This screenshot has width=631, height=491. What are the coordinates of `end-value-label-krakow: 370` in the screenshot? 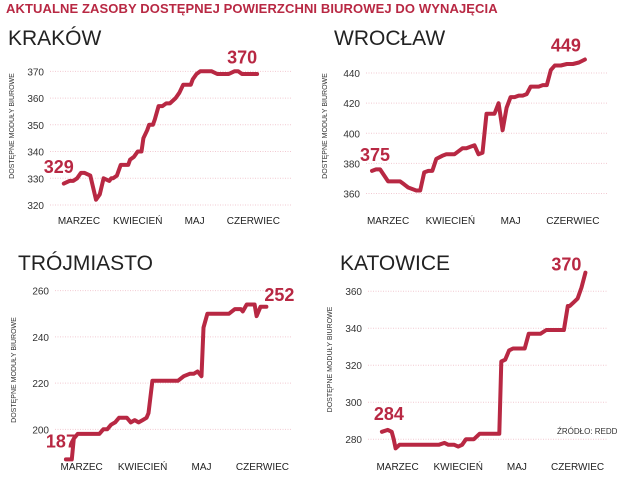 It's located at (242, 57).